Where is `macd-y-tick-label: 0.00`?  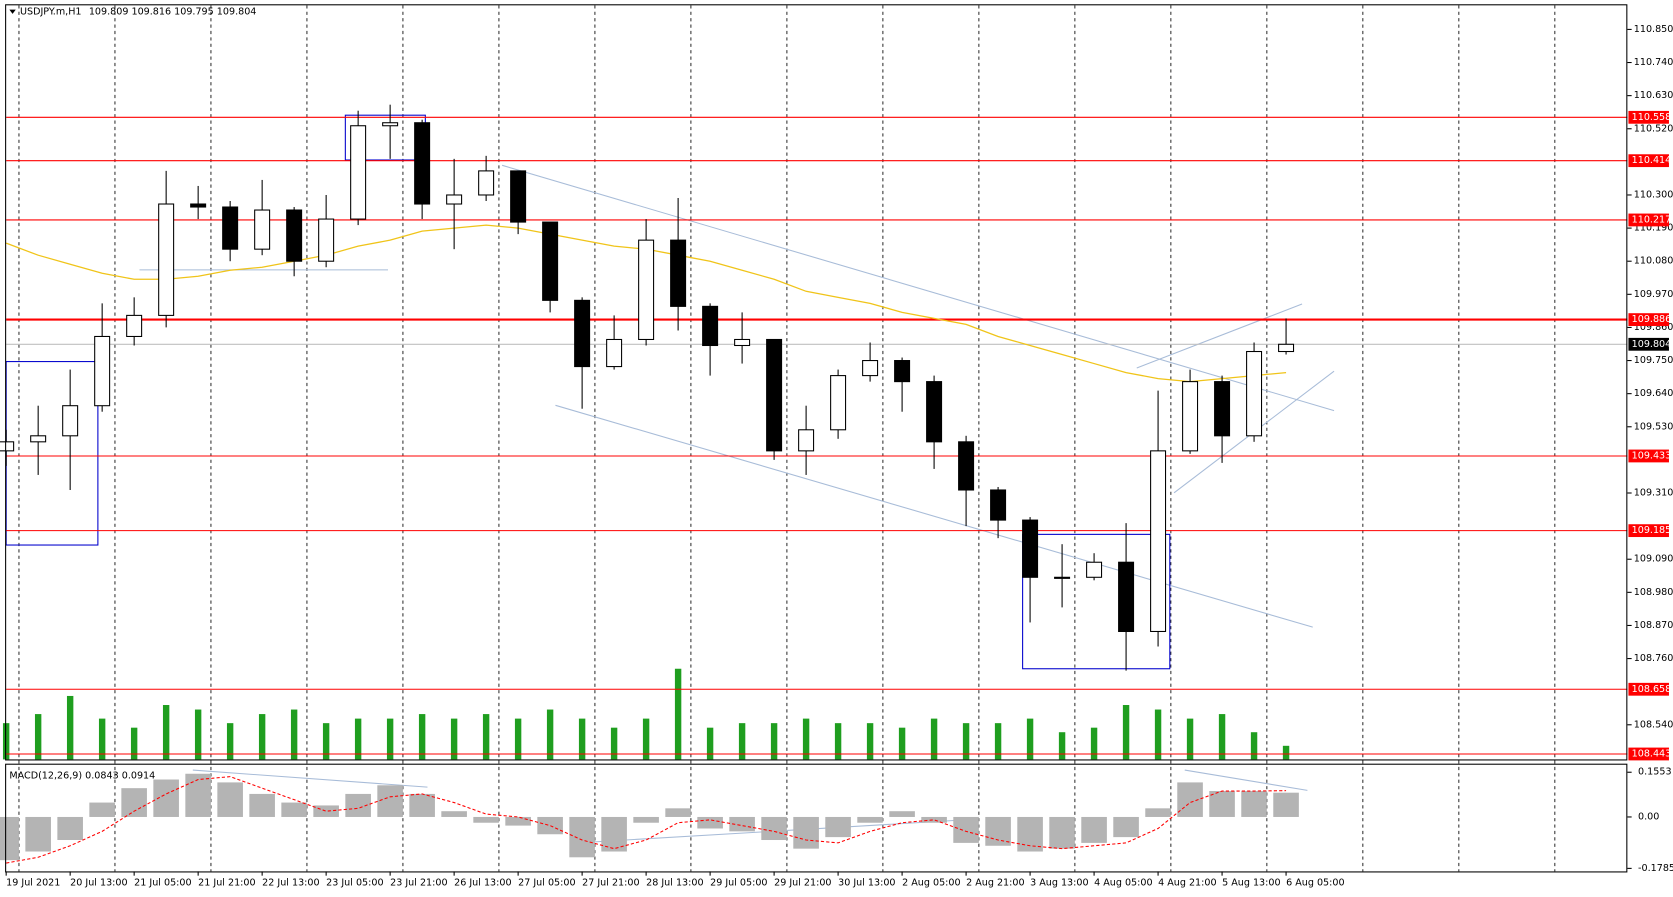 macd-y-tick-label: 0.00 is located at coordinates (1648, 816).